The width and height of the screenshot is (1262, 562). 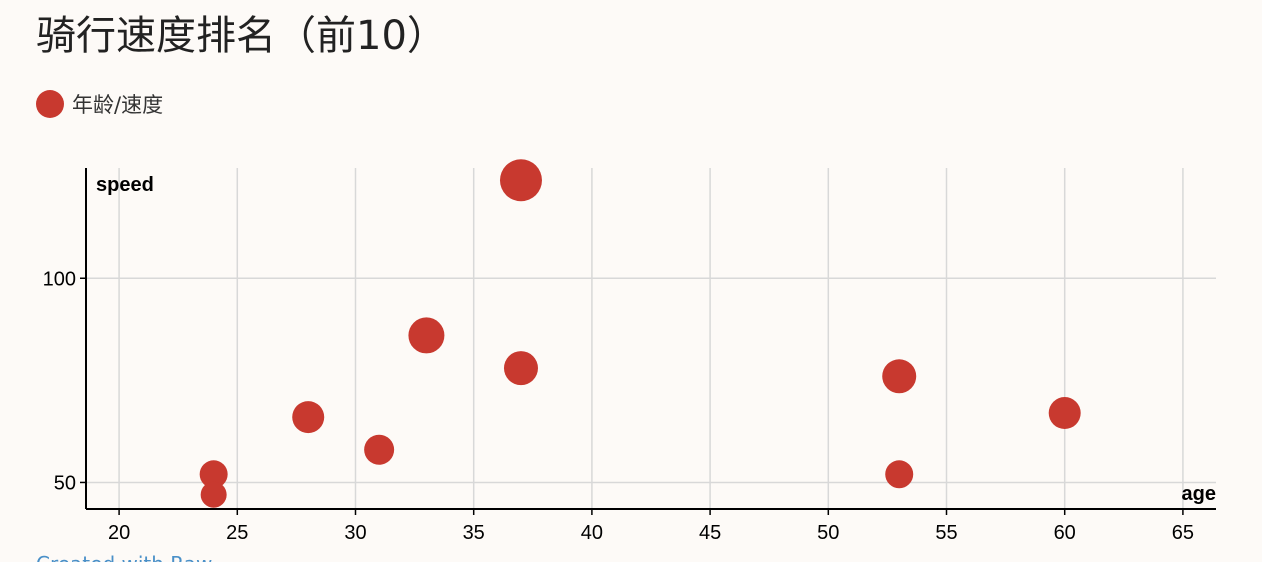 I want to click on y-tick-label: 100, so click(x=59, y=279).